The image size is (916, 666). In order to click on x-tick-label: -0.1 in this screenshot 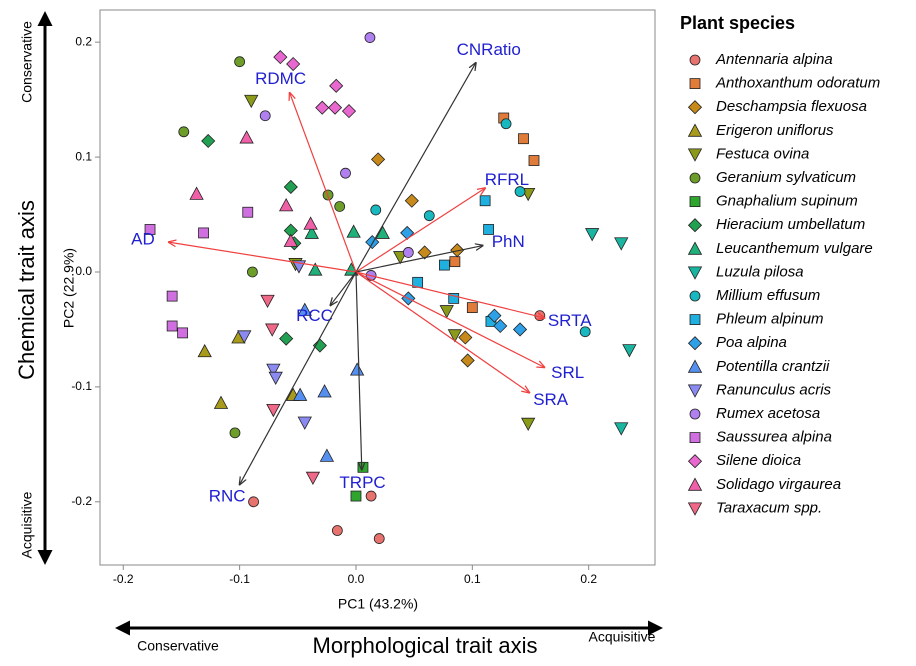, I will do `click(239, 579)`.